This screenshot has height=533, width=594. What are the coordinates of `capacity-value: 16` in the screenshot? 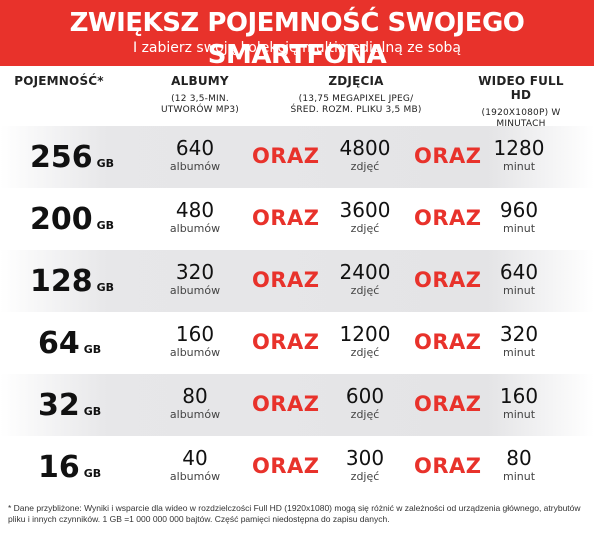 It's located at (59, 467).